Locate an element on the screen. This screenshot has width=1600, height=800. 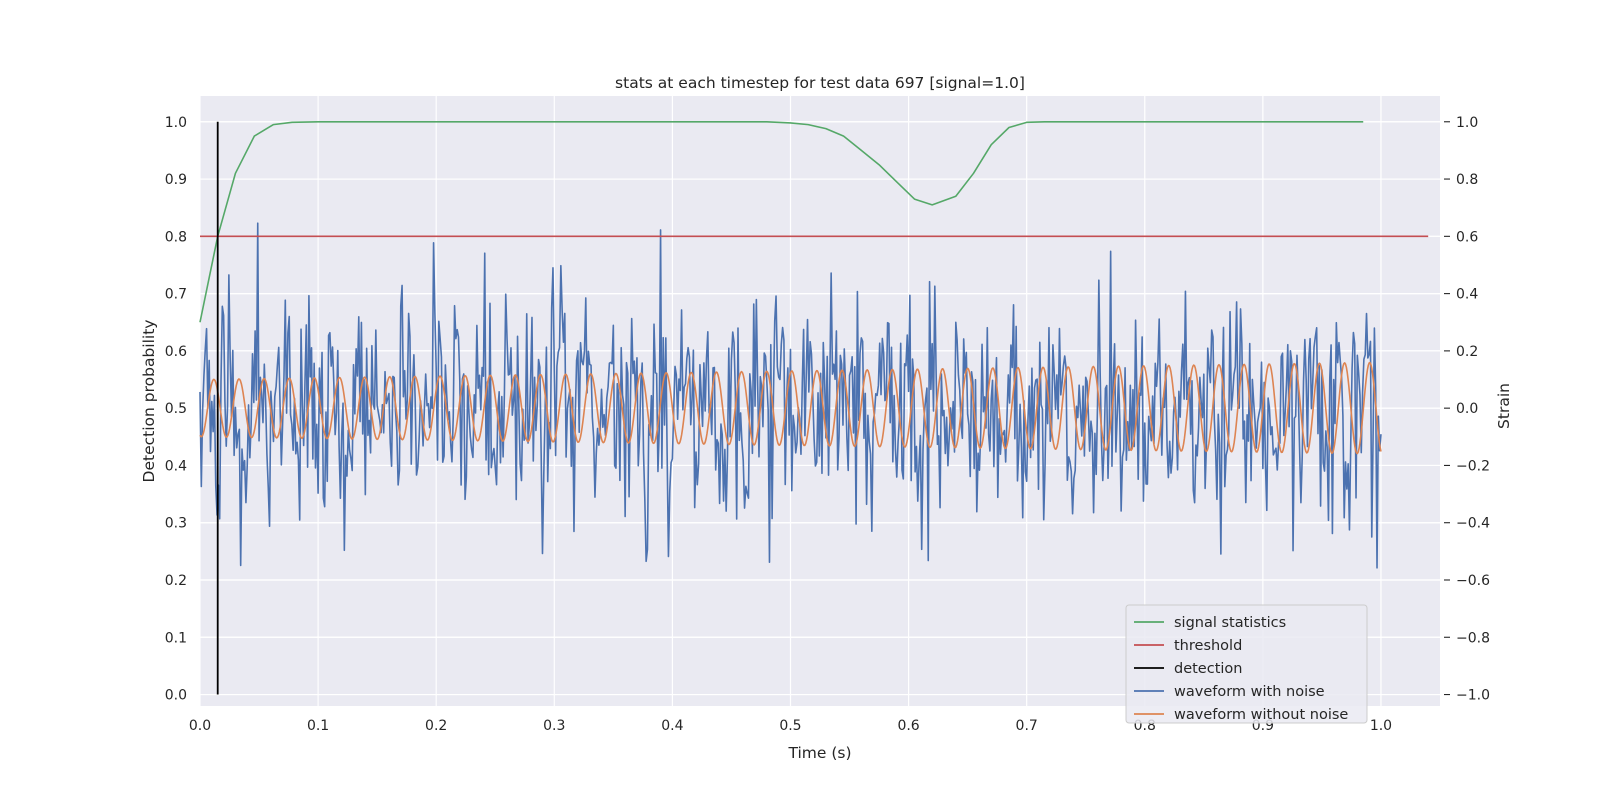
y-tick-label: 0.7 is located at coordinates (176, 295).